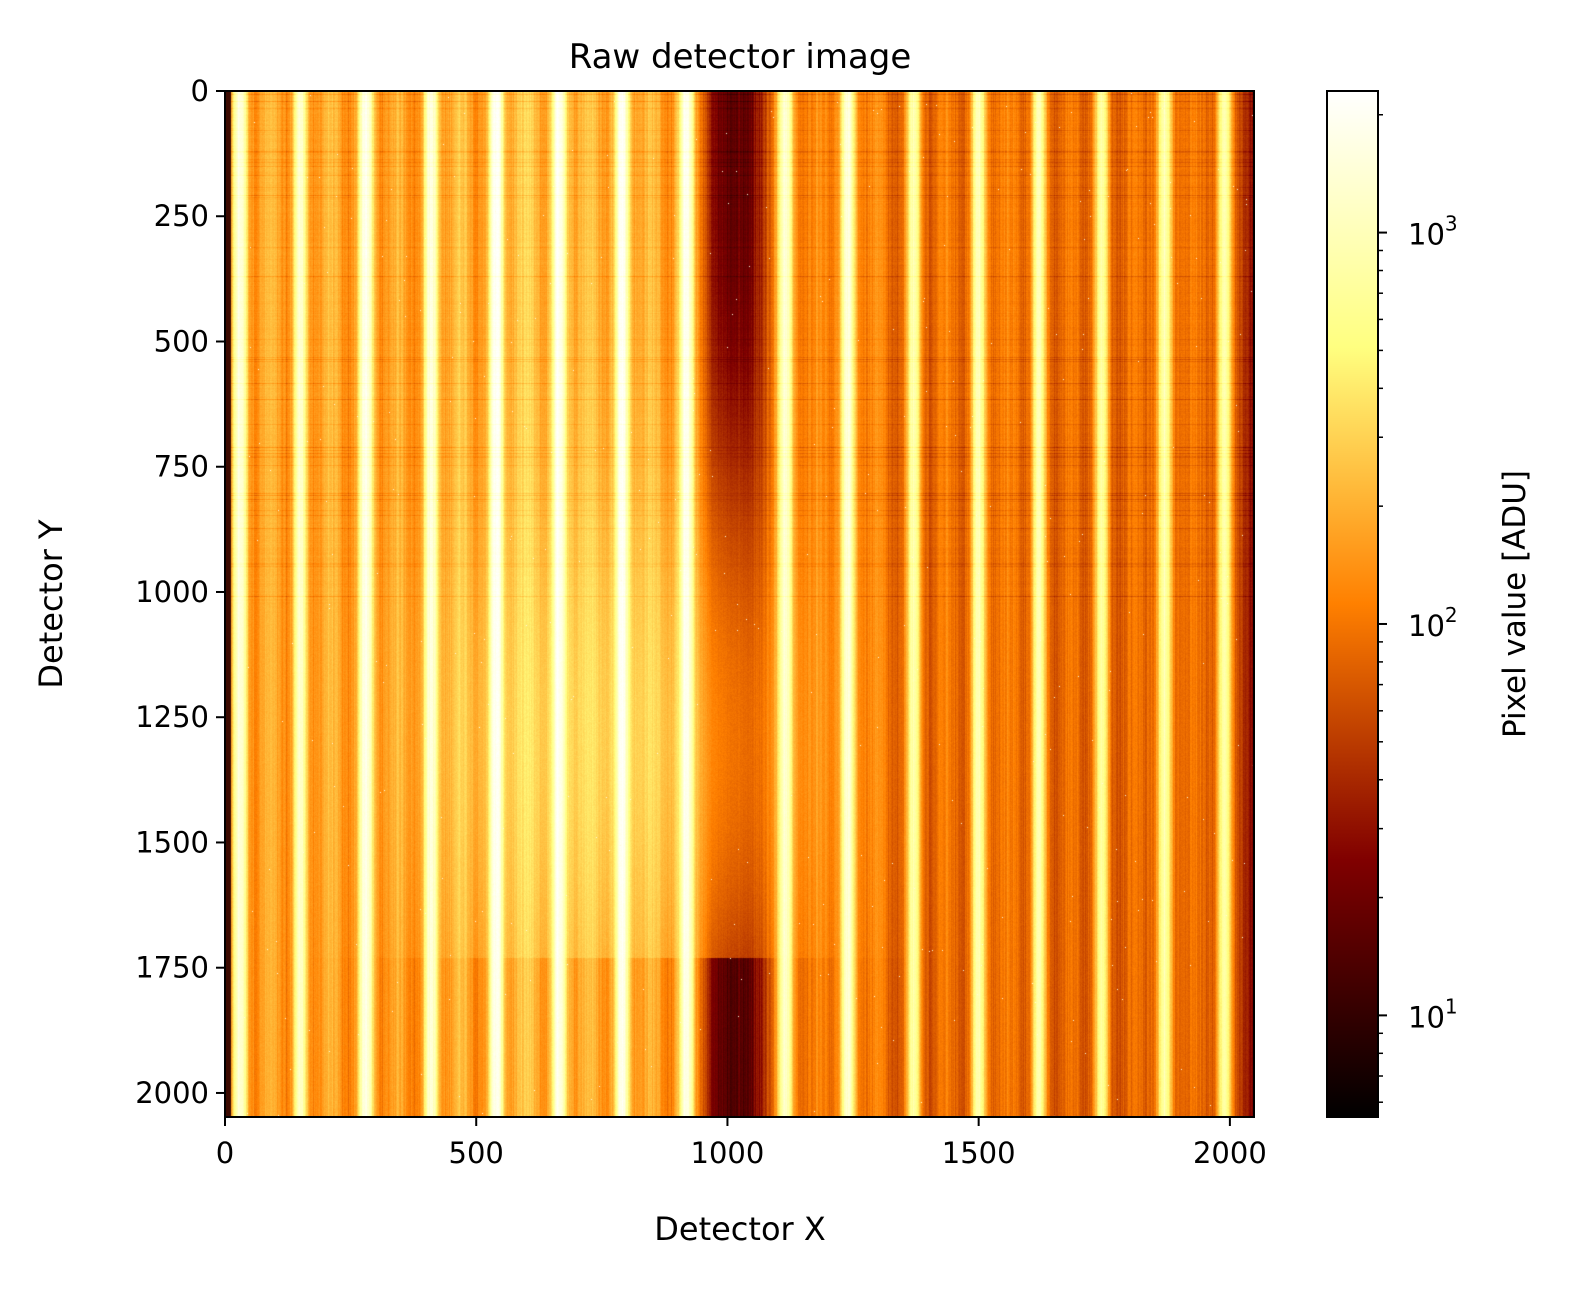 This screenshot has height=1291, width=1581. What do you see at coordinates (51, 604) in the screenshot?
I see `y-axis-label: Detector Y` at bounding box center [51, 604].